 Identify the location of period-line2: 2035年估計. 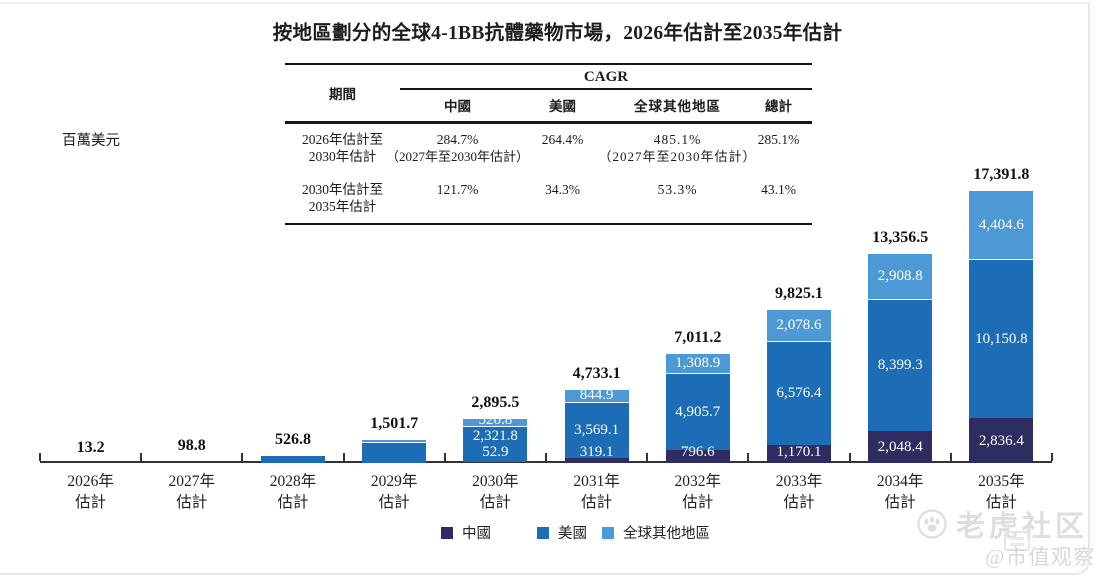
(342, 206).